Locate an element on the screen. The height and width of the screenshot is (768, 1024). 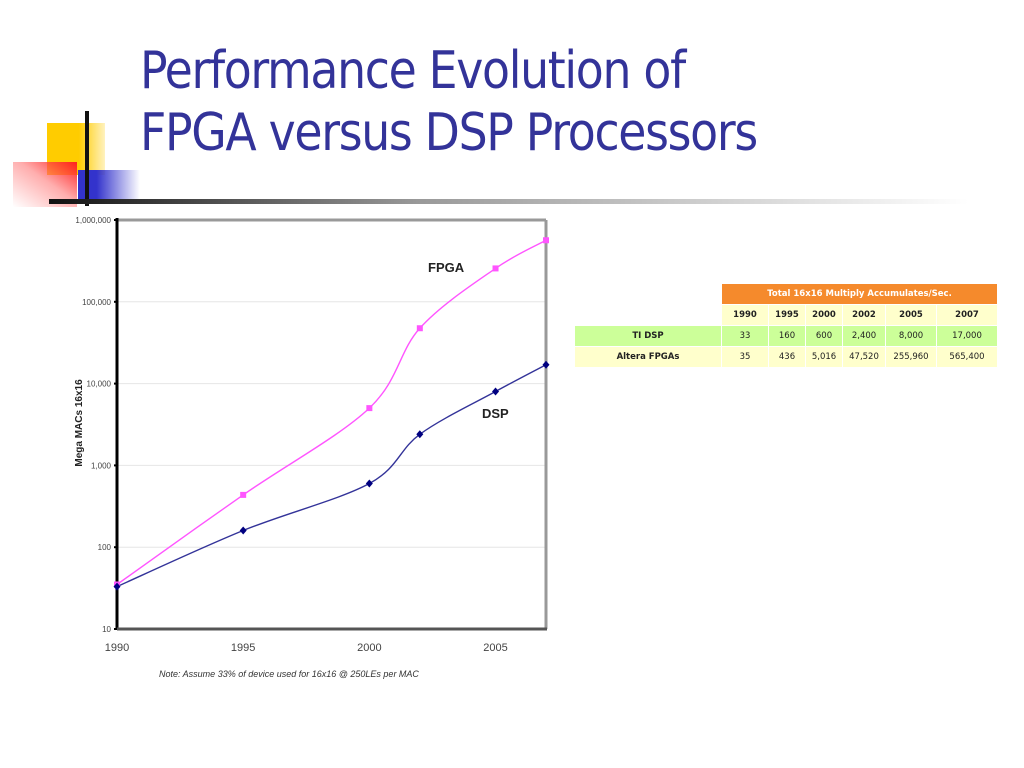
table-year-row: 1990 1995 2000 2002 2005 2007 is located at coordinates (786, 315).